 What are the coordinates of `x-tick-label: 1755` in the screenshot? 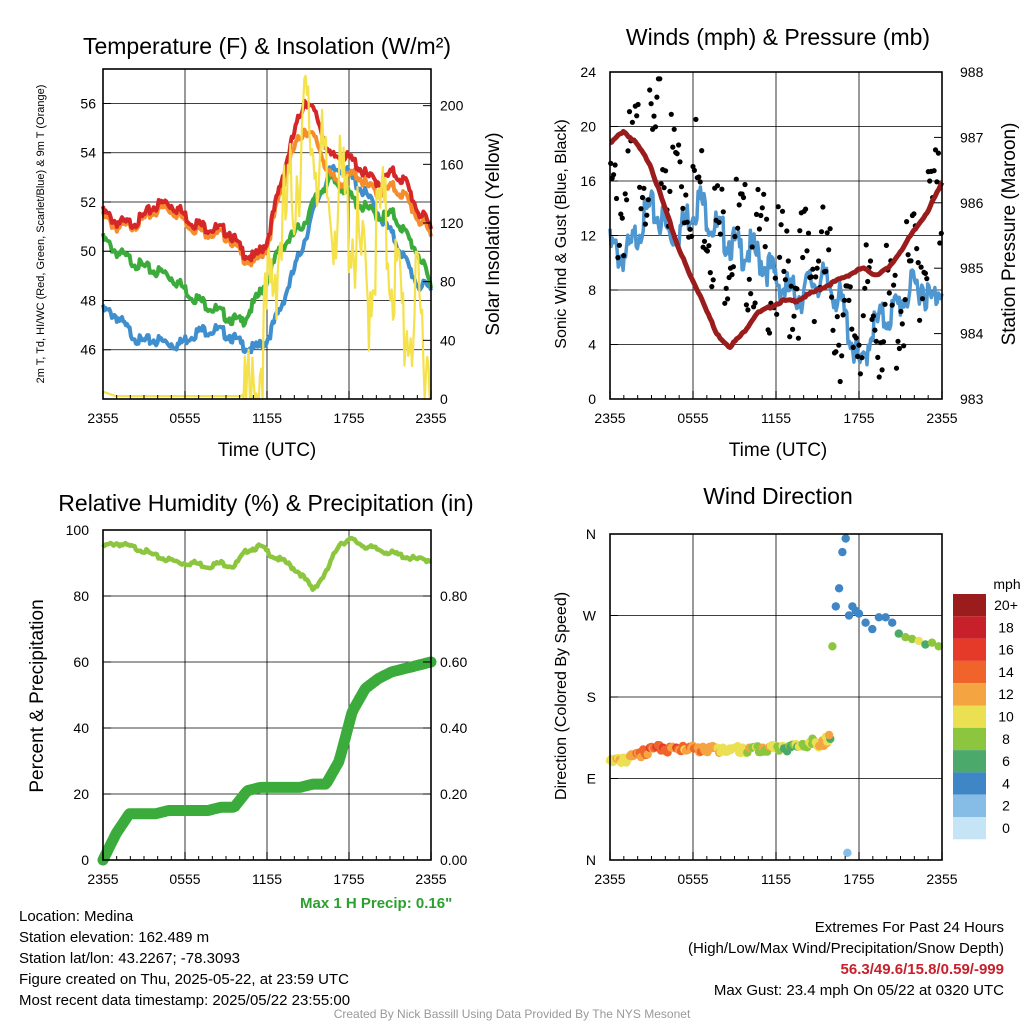 It's located at (348, 879).